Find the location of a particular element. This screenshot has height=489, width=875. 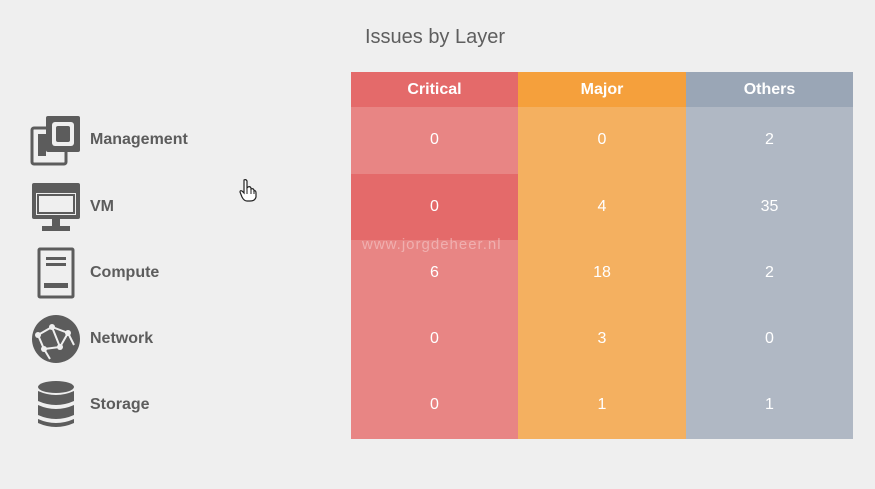

cell-management-others: 2 is located at coordinates (769, 139).